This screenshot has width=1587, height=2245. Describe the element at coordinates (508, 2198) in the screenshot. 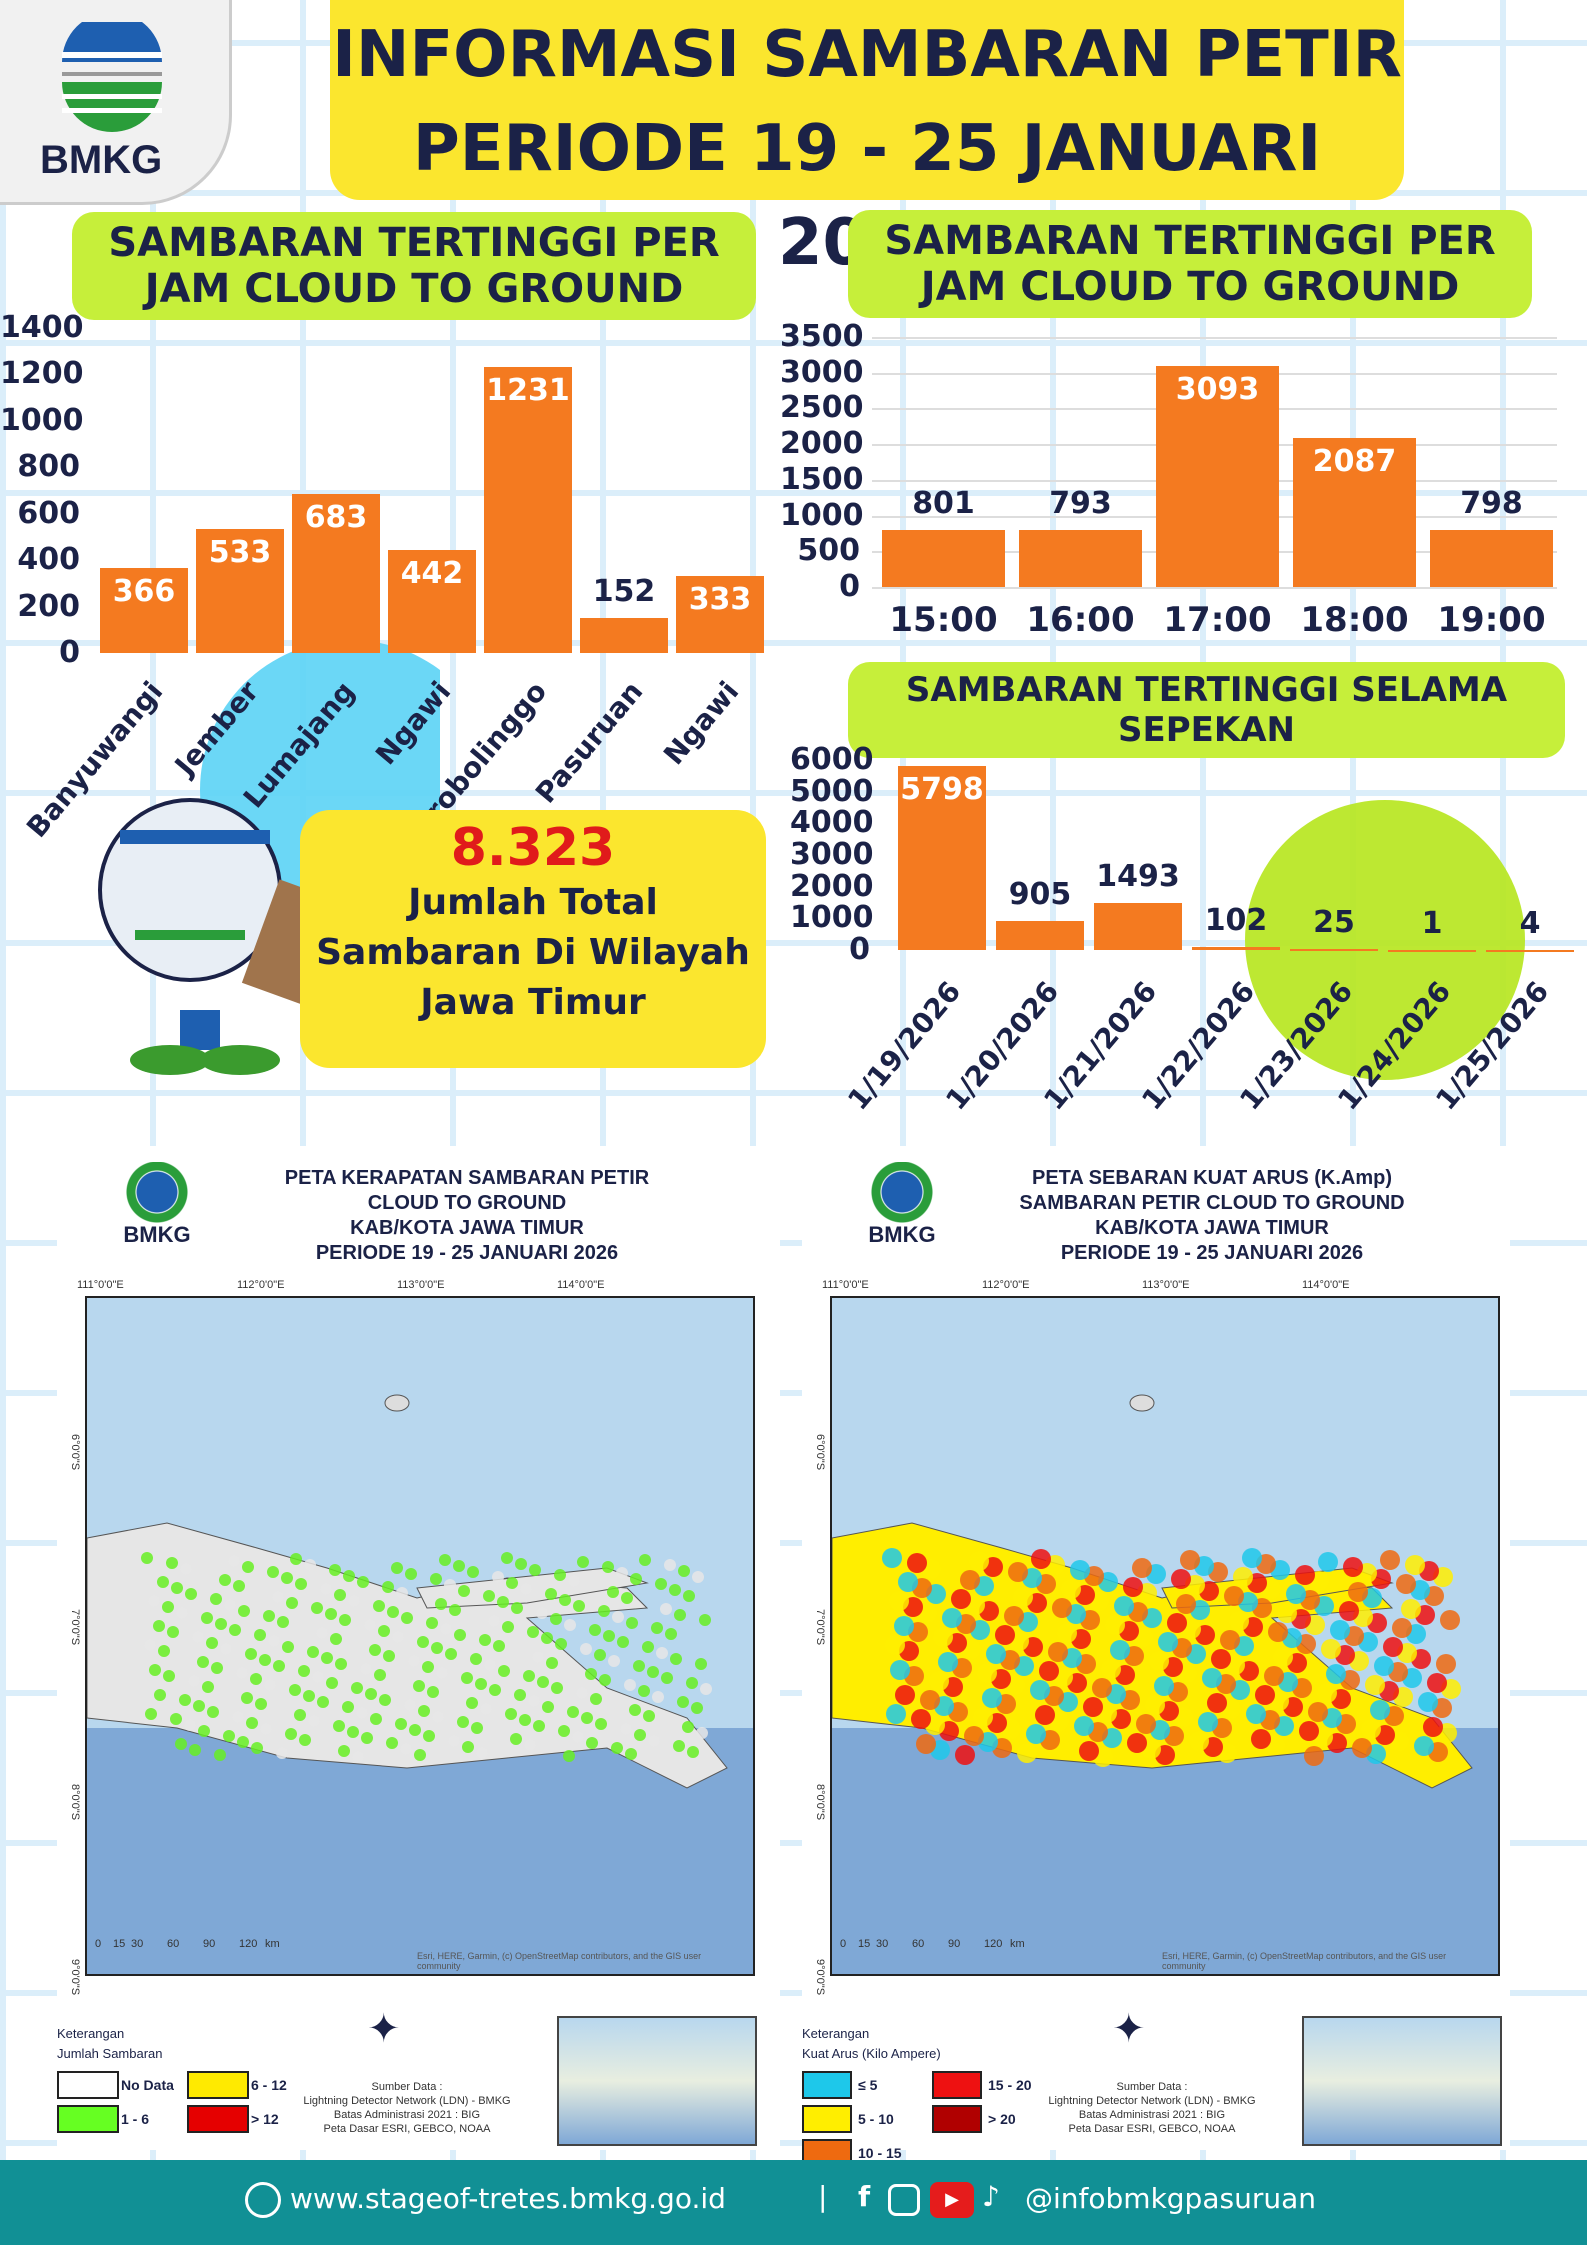

I see `website-link: www.stageof-tretes.bmkg.go.id` at that location.